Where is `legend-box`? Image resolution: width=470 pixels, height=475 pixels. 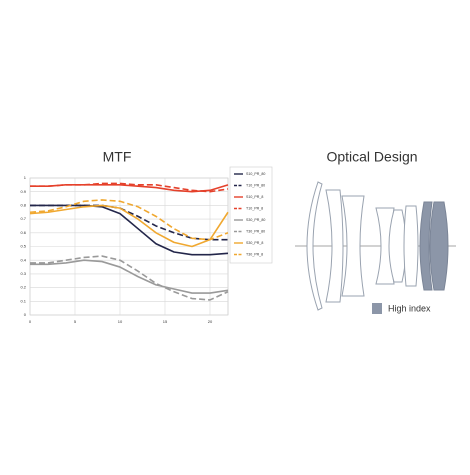 legend-box is located at coordinates (251, 215).